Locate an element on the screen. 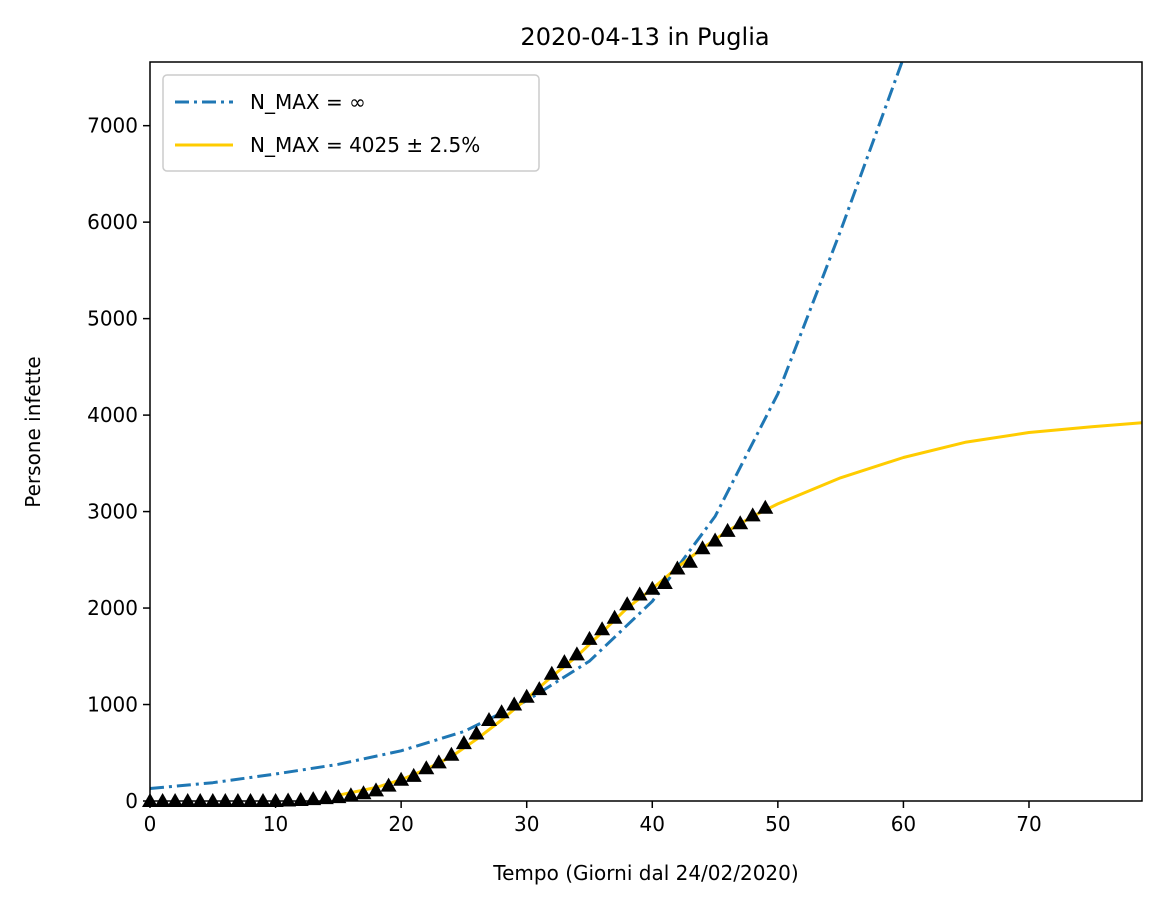 The height and width of the screenshot is (908, 1161). x-tick-label-2: 20 is located at coordinates (400, 824).